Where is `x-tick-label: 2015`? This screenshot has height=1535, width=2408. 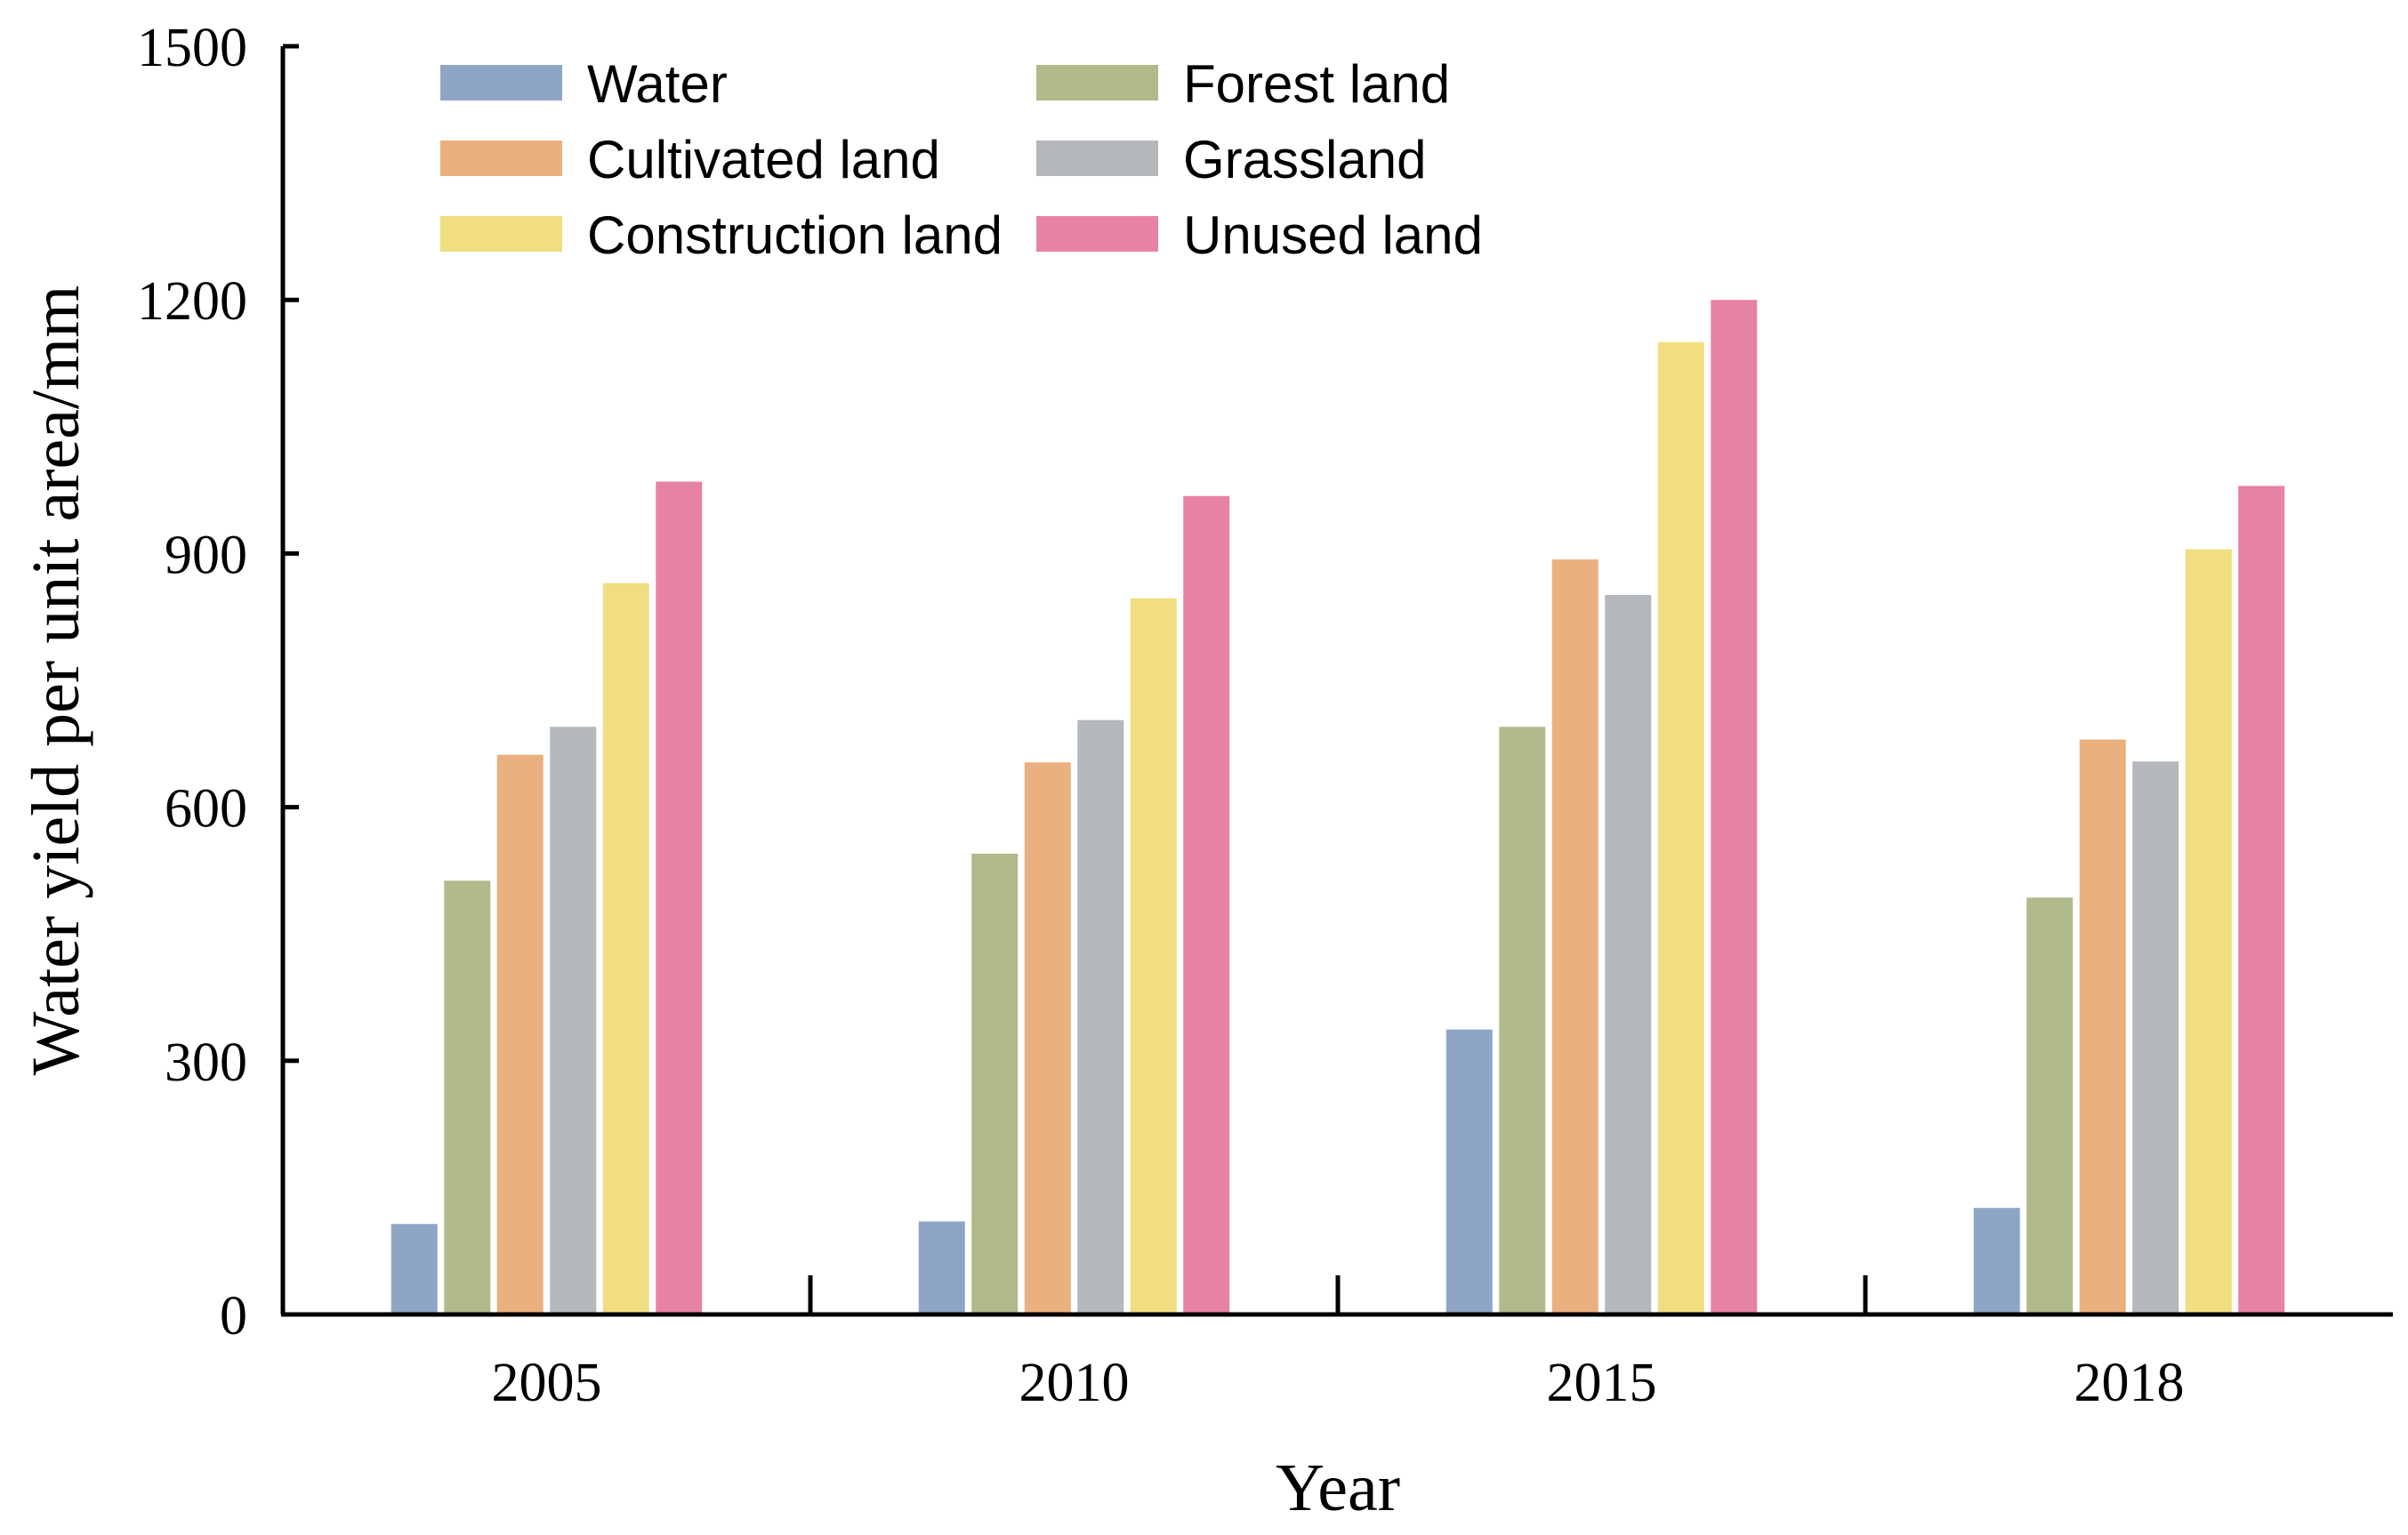 x-tick-label: 2015 is located at coordinates (1602, 1383).